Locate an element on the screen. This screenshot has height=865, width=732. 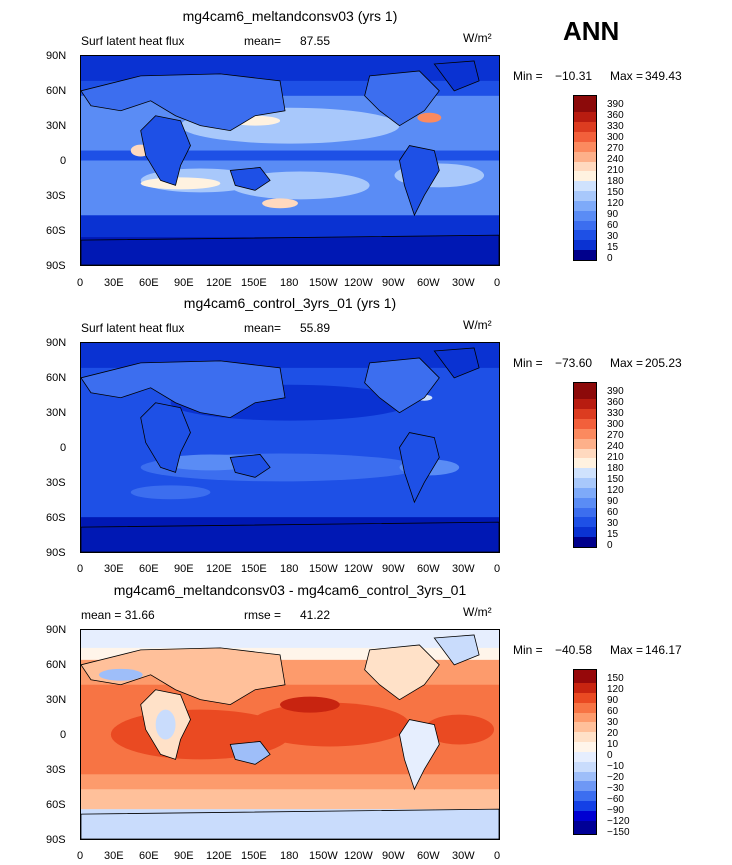
panel2-mean-label: mean= is located at coordinates (263, 328).